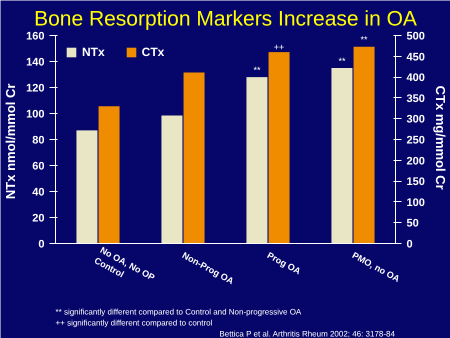 This screenshot has height=338, width=450. Describe the element at coordinates (409, 244) in the screenshot. I see `y2-tick-label: 0` at that location.